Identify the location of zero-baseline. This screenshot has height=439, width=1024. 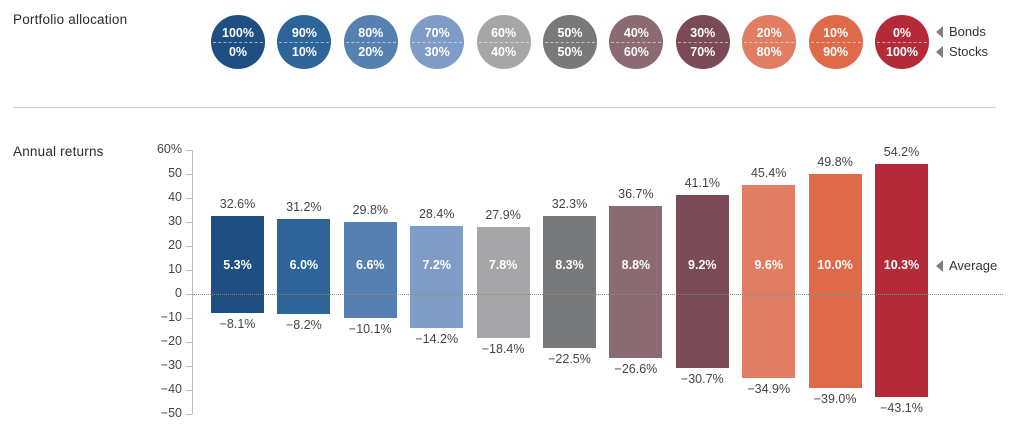
(598, 294).